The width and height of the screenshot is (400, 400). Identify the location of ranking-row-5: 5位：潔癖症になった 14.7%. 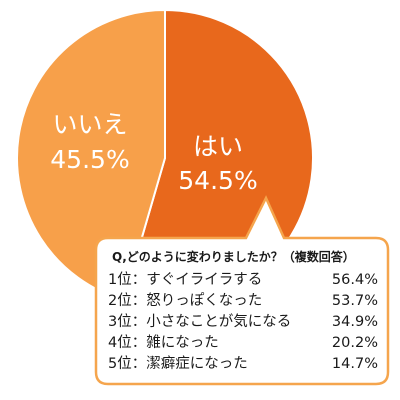
(243, 364).